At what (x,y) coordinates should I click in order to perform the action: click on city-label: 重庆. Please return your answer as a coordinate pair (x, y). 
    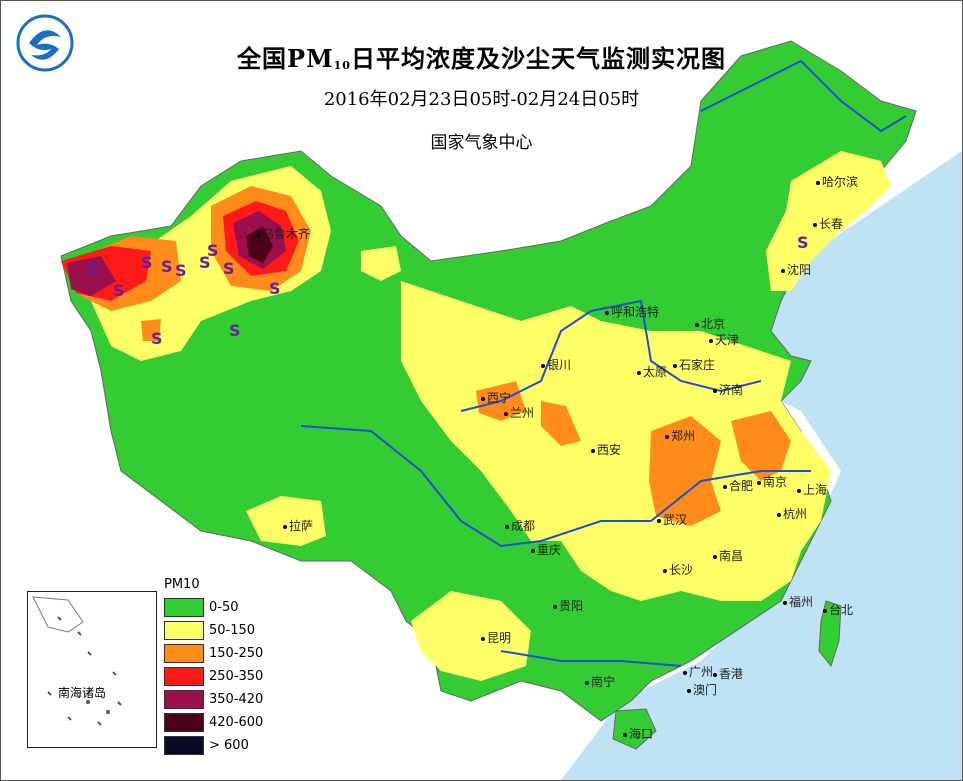
    Looking at the image, I should click on (546, 549).